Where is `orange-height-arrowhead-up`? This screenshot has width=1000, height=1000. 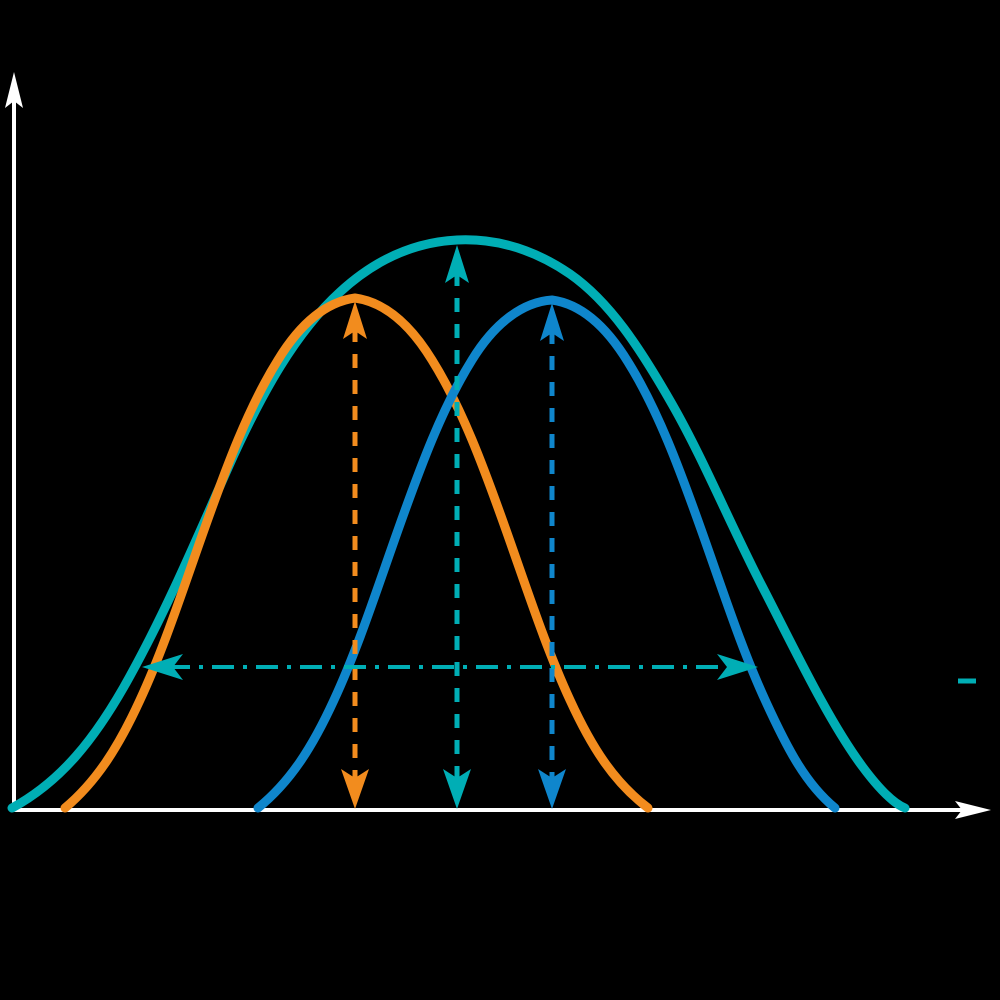
orange-height-arrowhead-up is located at coordinates (355, 320).